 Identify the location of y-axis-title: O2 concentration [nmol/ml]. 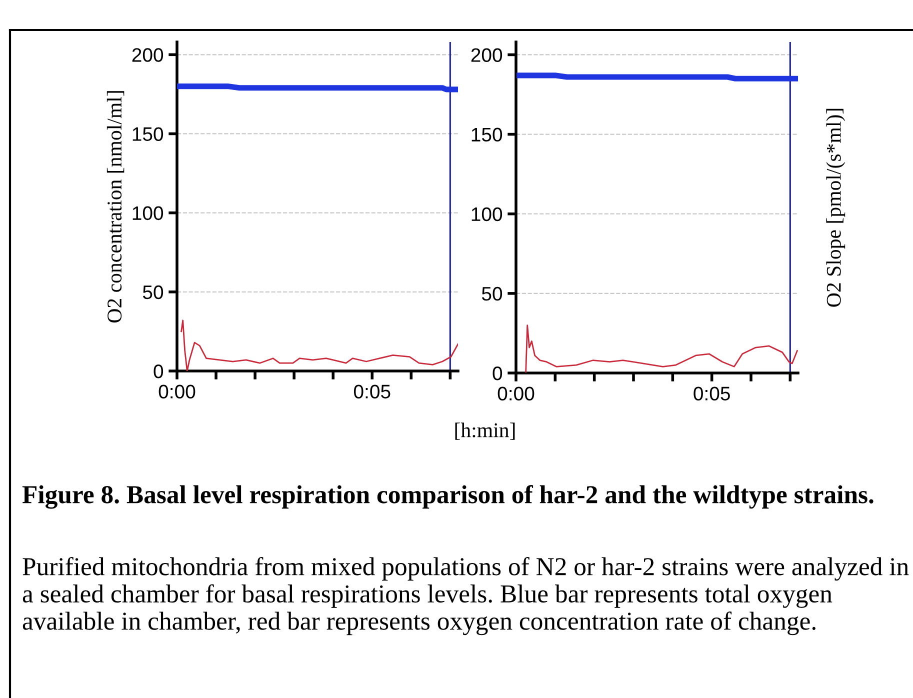
(115, 207).